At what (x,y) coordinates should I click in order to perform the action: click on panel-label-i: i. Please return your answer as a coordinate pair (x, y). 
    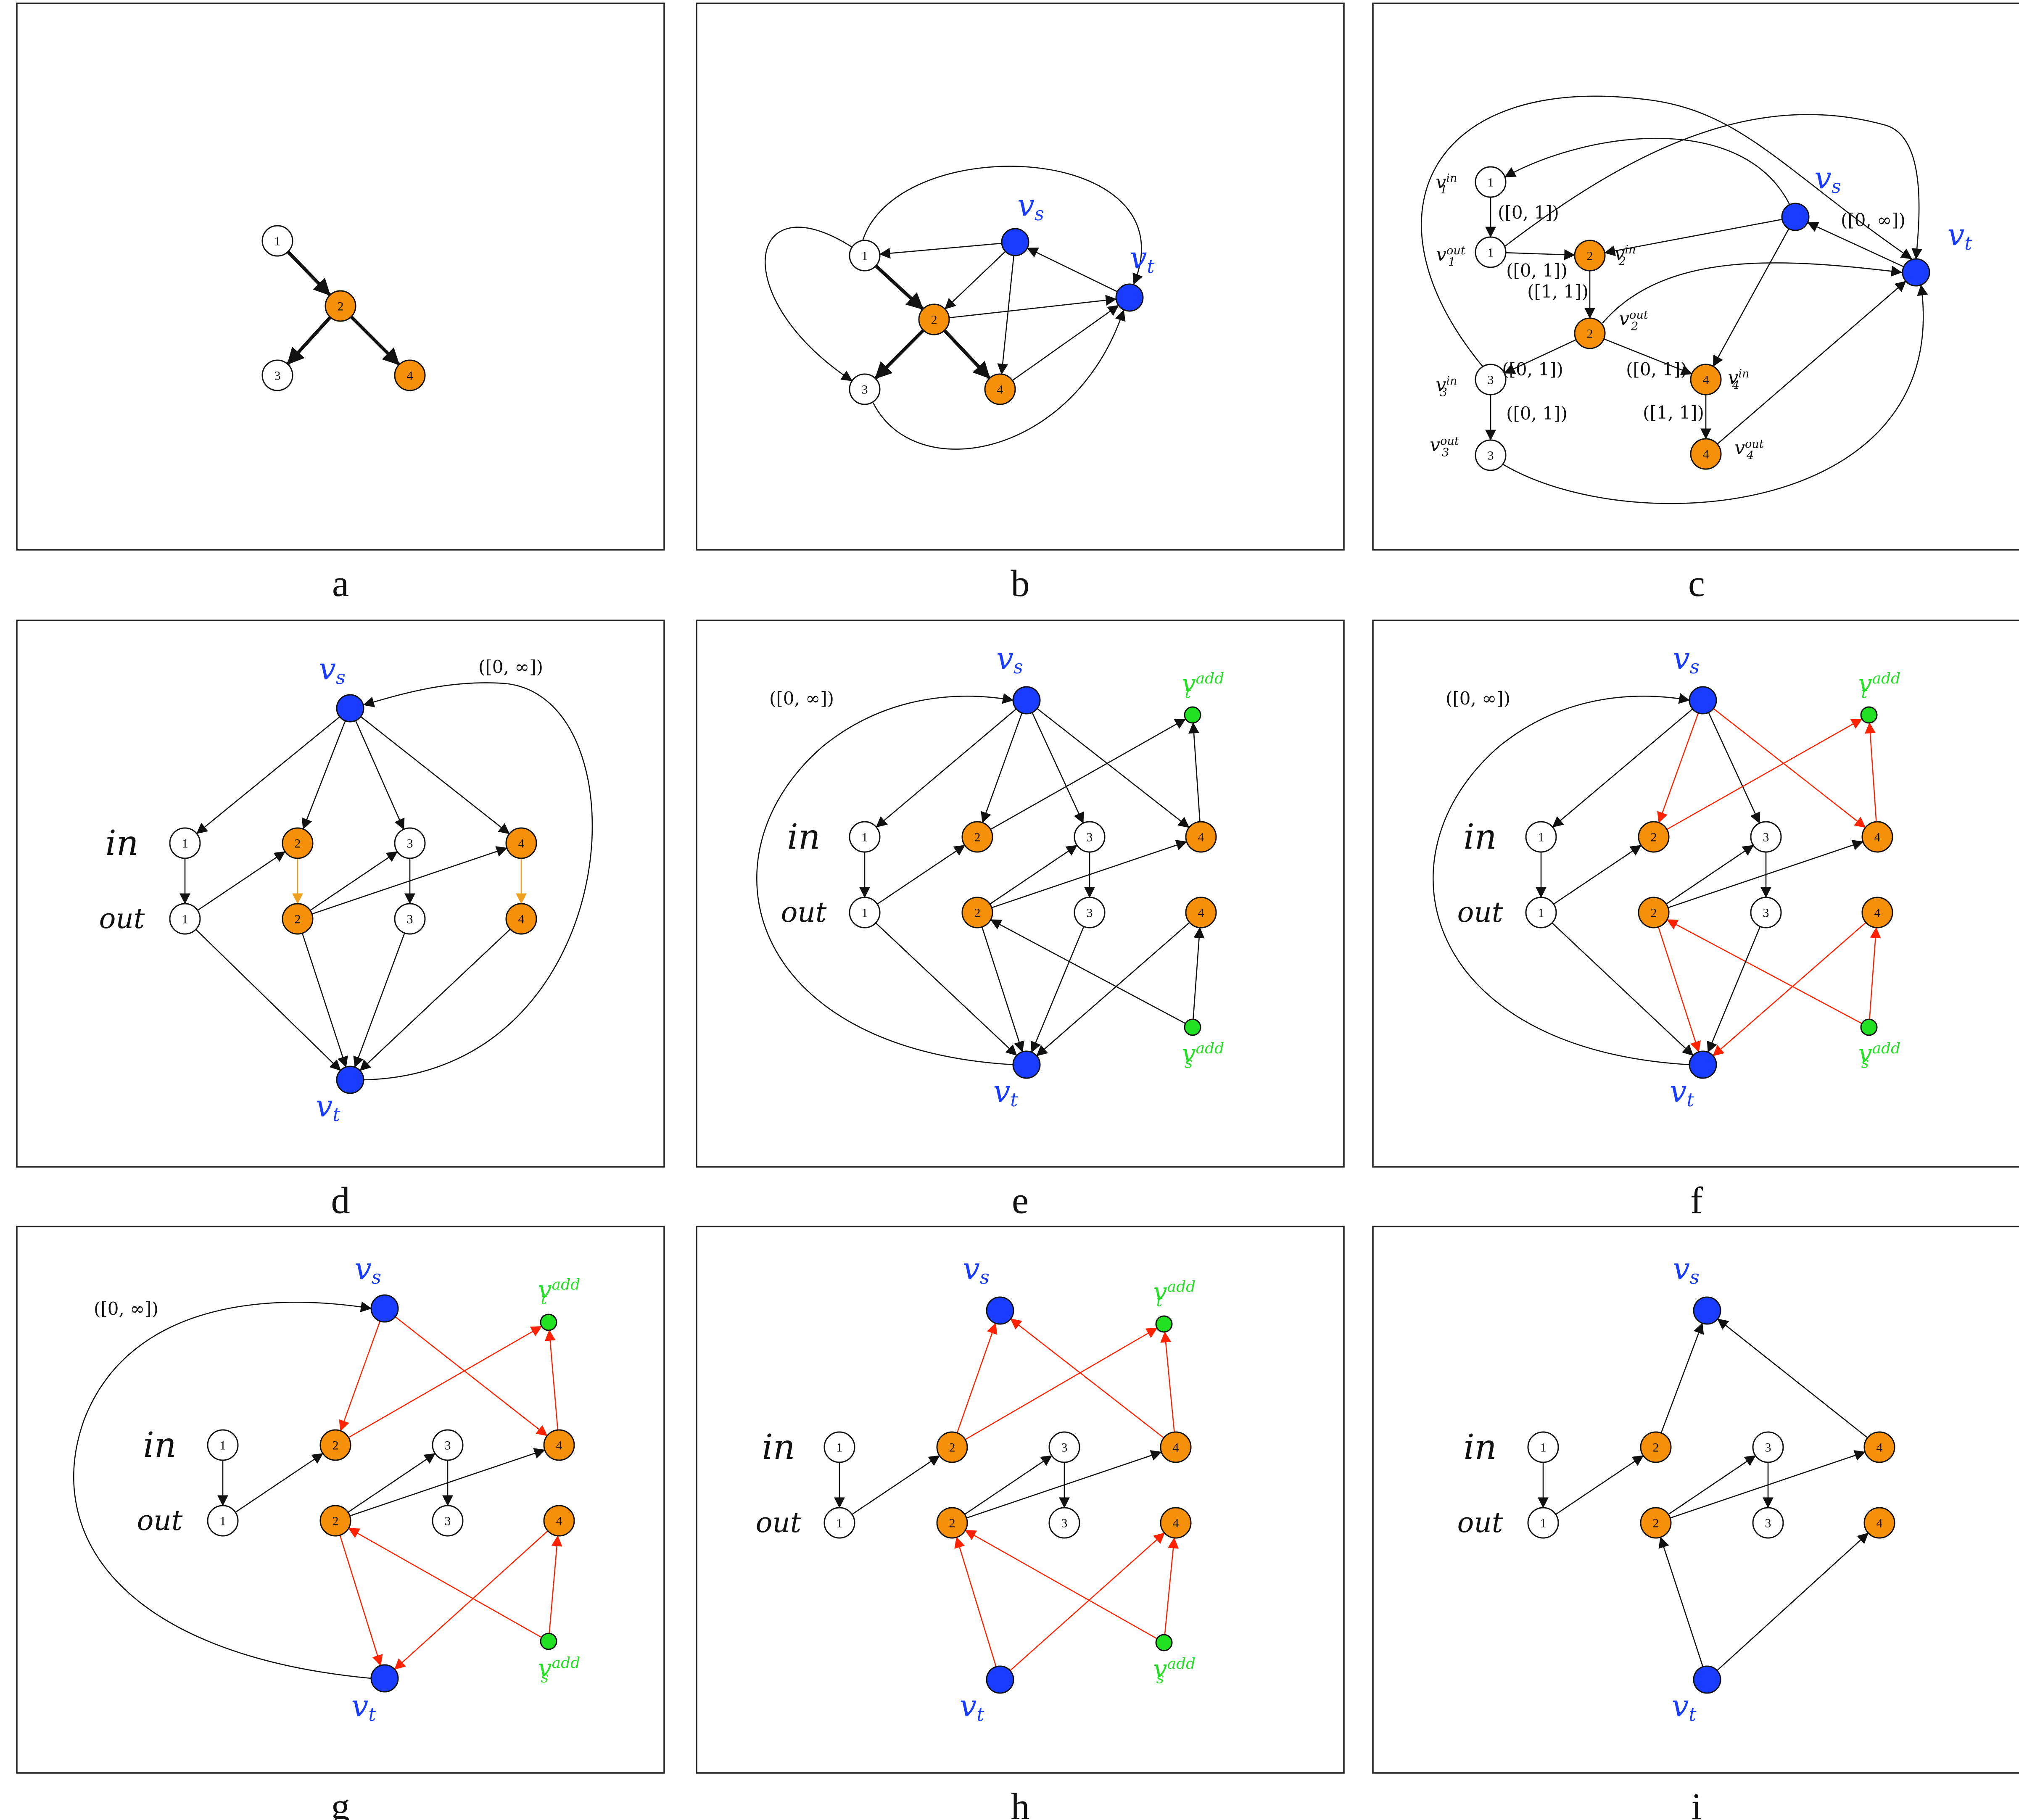
    Looking at the image, I should click on (1696, 1803).